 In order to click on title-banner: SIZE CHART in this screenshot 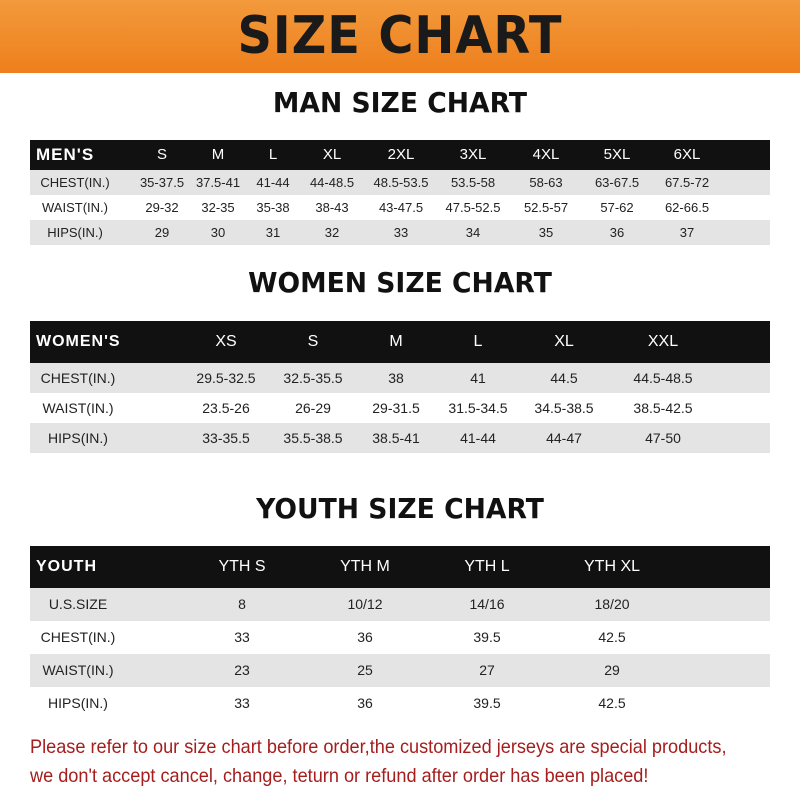, I will do `click(400, 36)`.